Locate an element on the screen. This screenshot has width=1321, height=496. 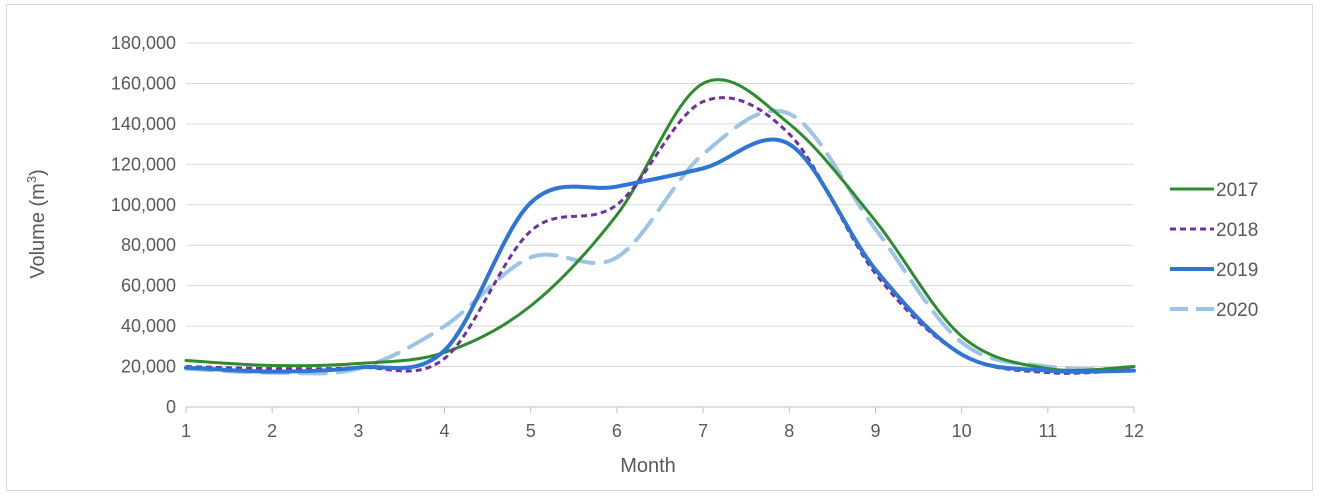
x-tick-label: 1 is located at coordinates (186, 431).